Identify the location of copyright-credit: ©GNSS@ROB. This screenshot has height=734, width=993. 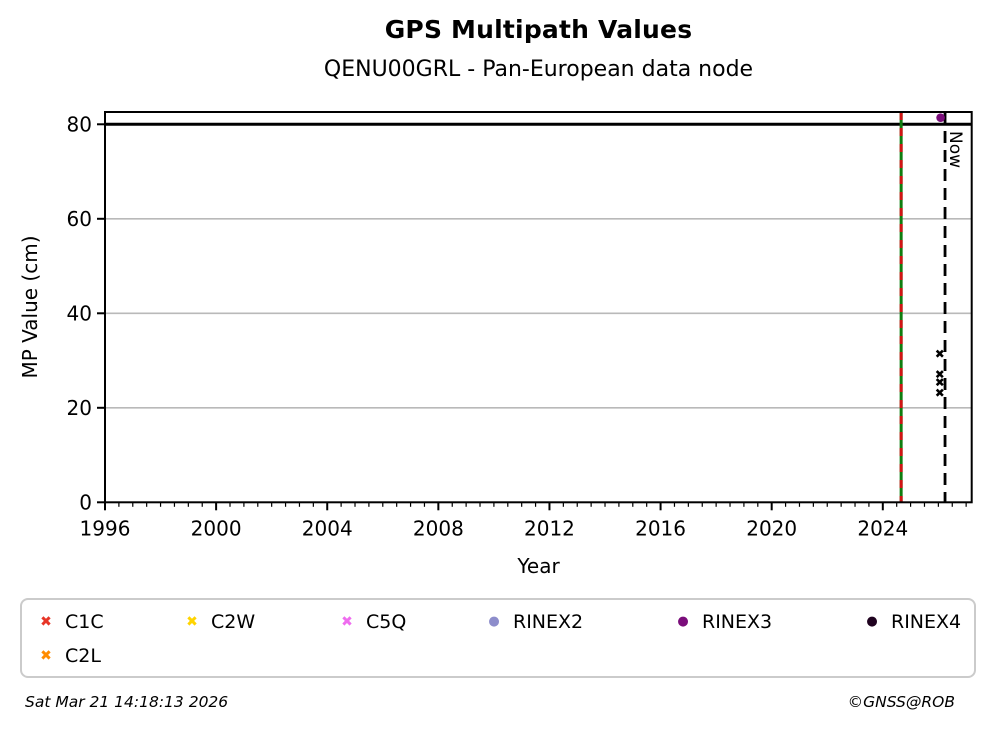
(901, 702).